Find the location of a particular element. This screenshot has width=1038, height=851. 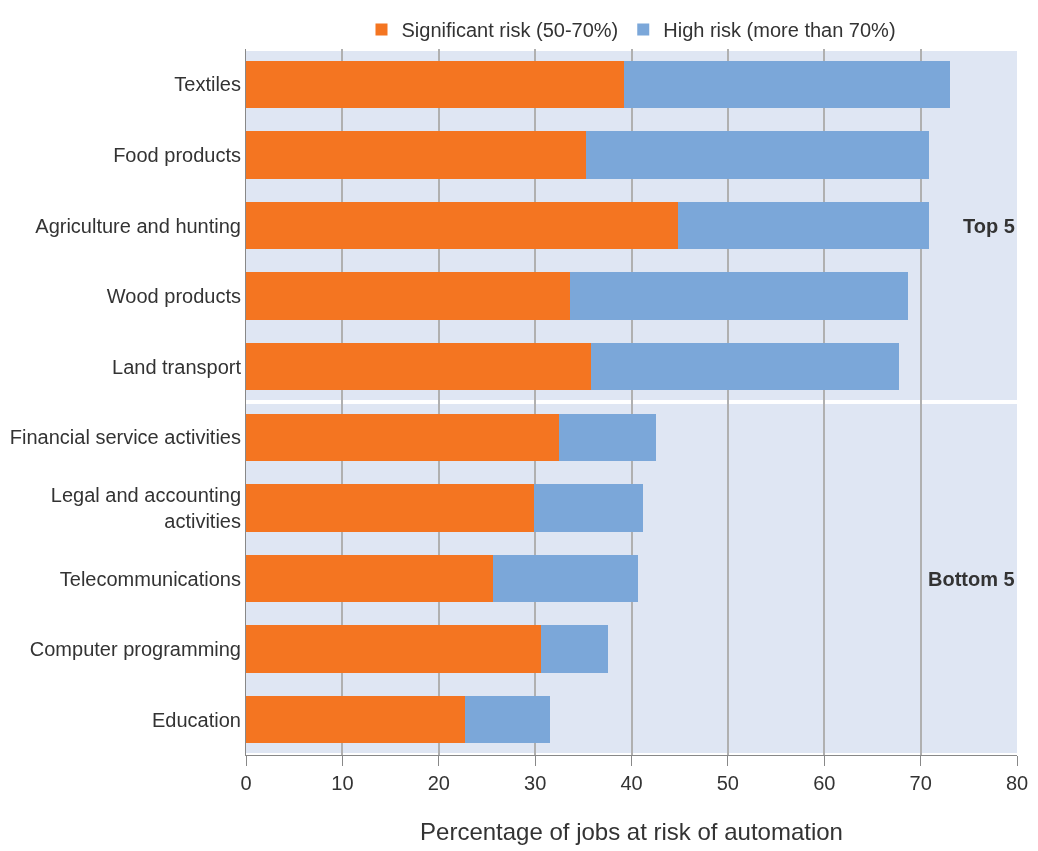

band-label: Bottom 5 is located at coordinates (971, 579).